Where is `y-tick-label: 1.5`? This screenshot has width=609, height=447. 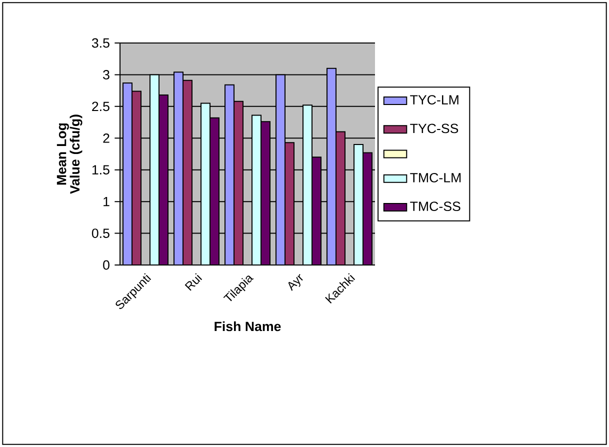 y-tick-label: 1.5 is located at coordinates (101, 170).